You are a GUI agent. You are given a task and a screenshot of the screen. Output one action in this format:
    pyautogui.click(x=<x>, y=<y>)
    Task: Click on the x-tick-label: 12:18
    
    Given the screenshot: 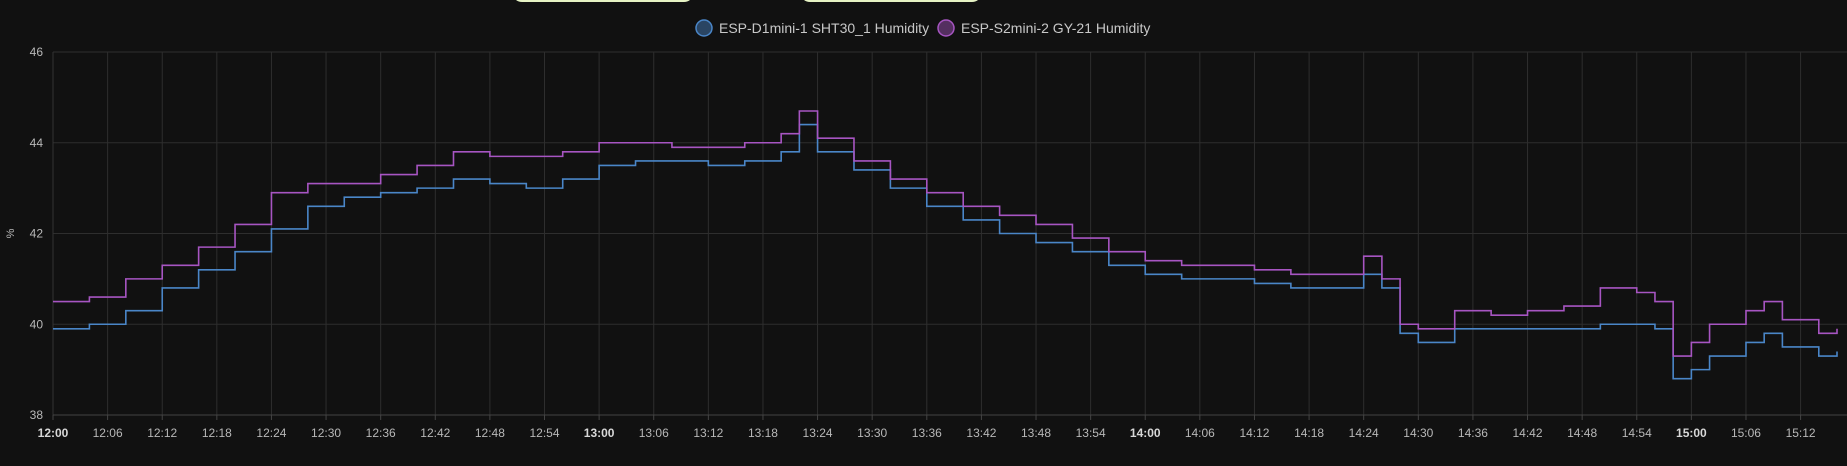 What is the action you would take?
    pyautogui.click(x=217, y=433)
    